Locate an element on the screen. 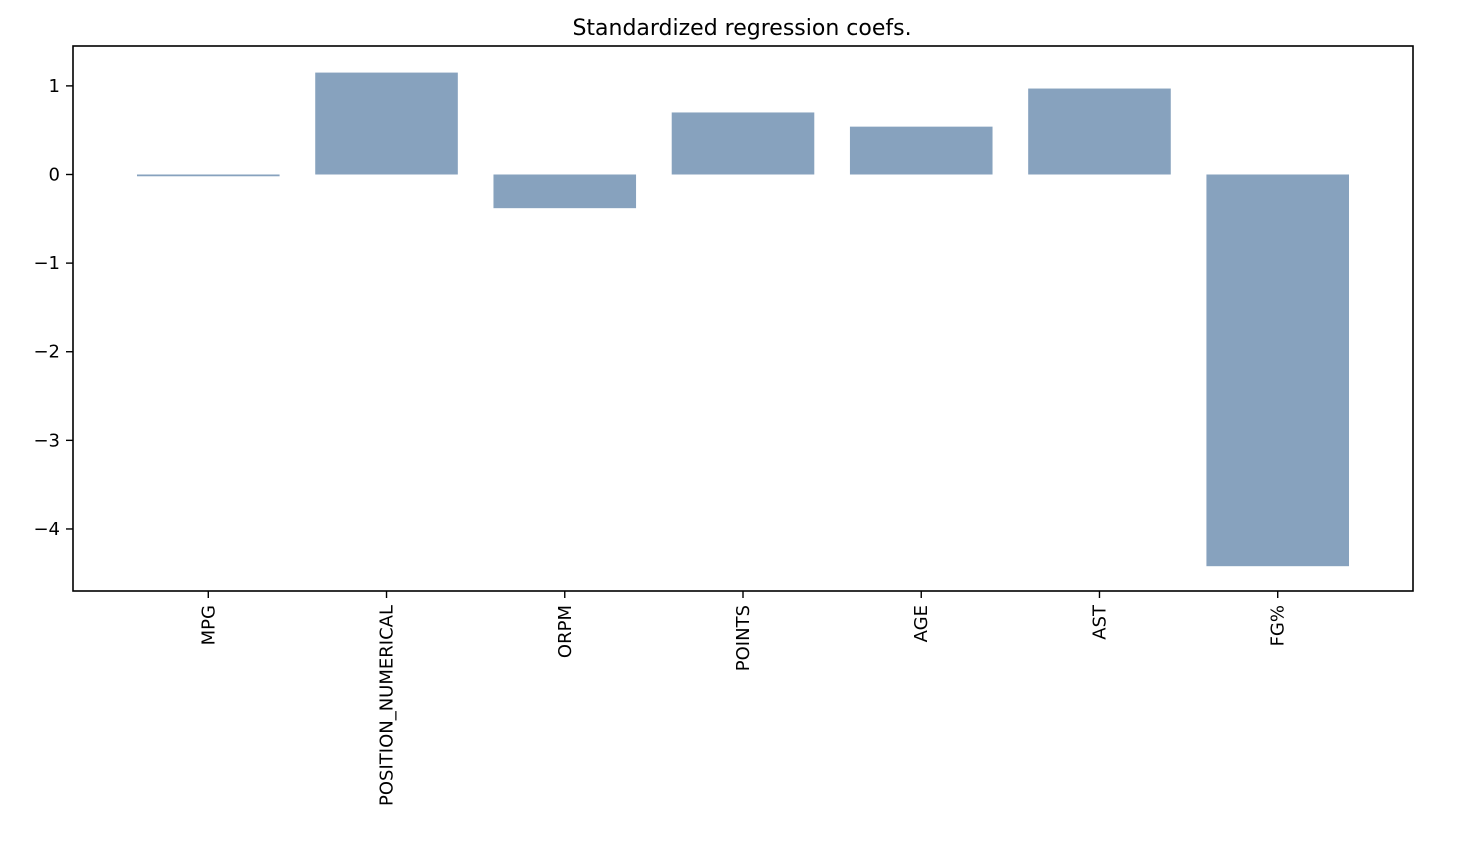 Image resolution: width=1470 pixels, height=852 pixels. x-tick-label: AST is located at coordinates (1099, 622).